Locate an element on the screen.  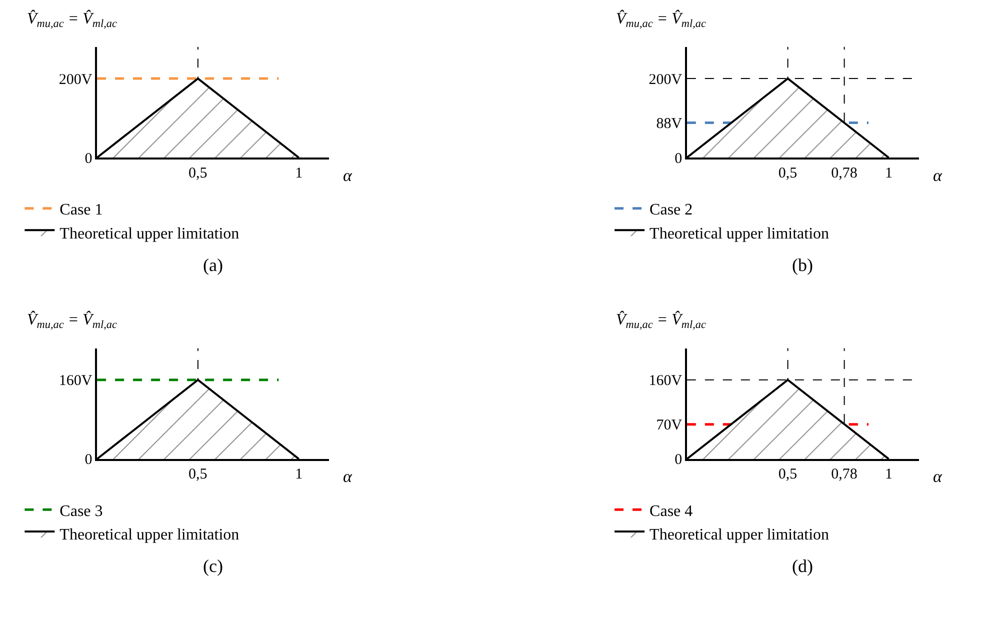
legend-label: Case 4 is located at coordinates (671, 511).